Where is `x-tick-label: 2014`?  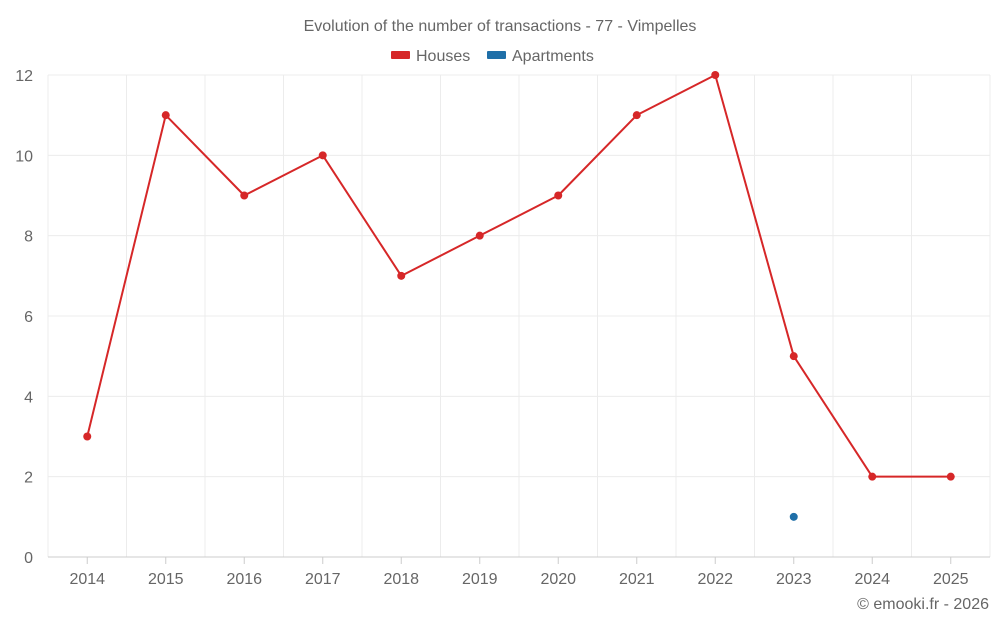
x-tick-label: 2014 is located at coordinates (87, 579).